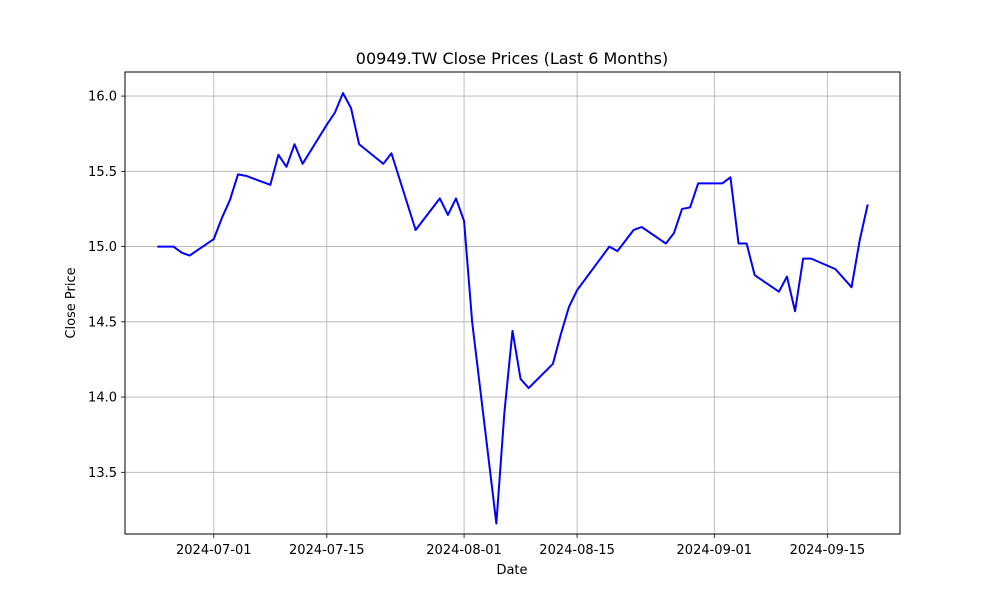  What do you see at coordinates (828, 550) in the screenshot?
I see `x-tick-label: 2024-09-15` at bounding box center [828, 550].